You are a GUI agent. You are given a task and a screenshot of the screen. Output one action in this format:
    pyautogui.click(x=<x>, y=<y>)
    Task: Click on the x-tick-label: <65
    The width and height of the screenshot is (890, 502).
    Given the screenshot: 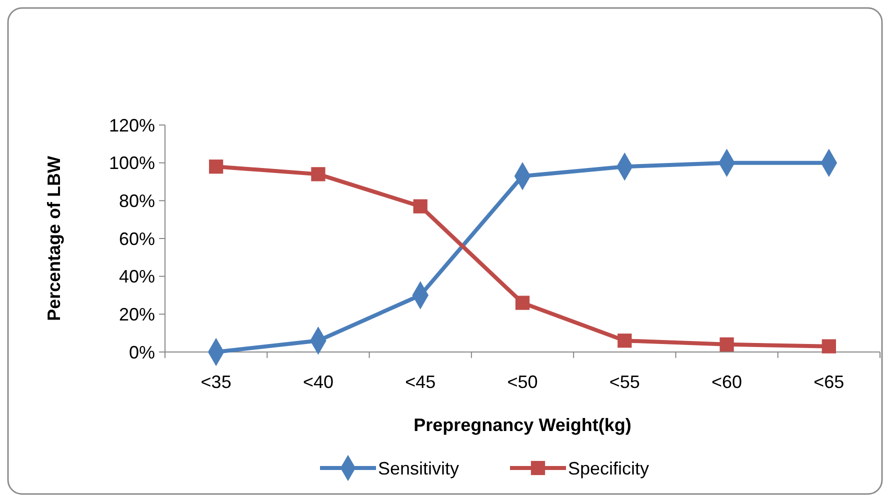 What is the action you would take?
    pyautogui.click(x=829, y=382)
    